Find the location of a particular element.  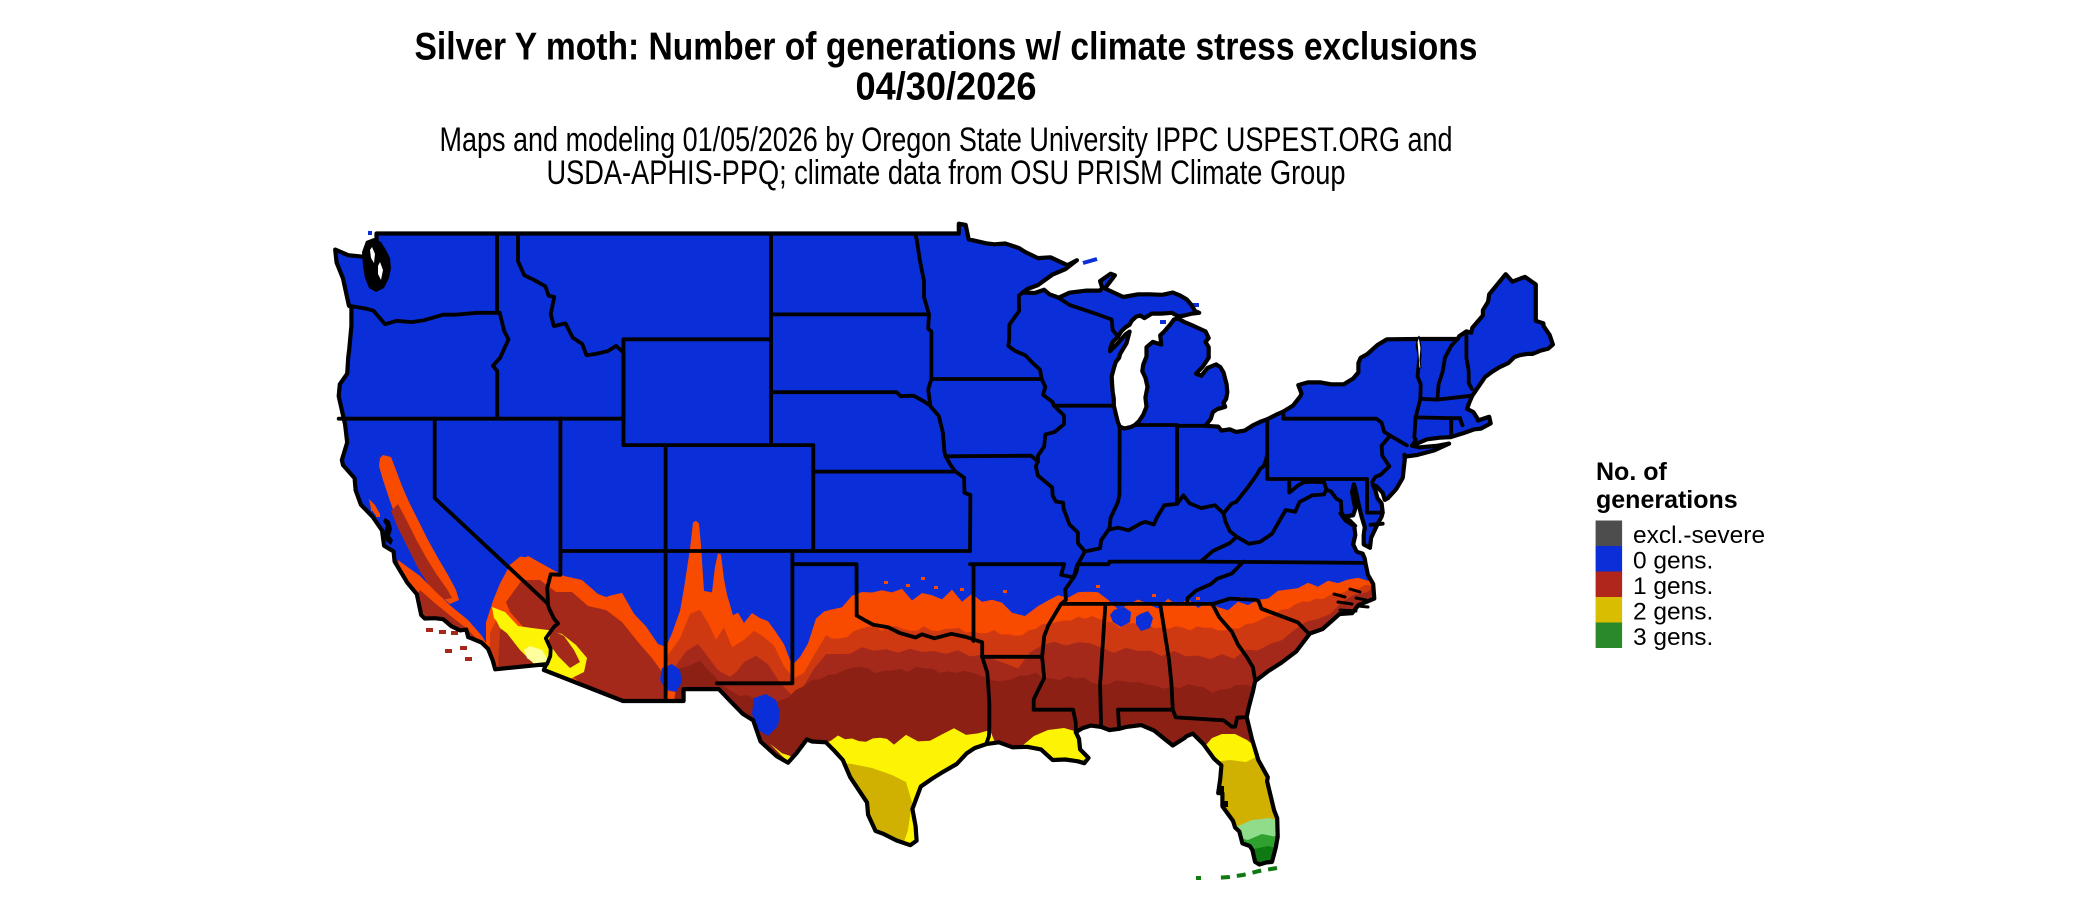

svg-text: 3 gens. is located at coordinates (1673, 637).